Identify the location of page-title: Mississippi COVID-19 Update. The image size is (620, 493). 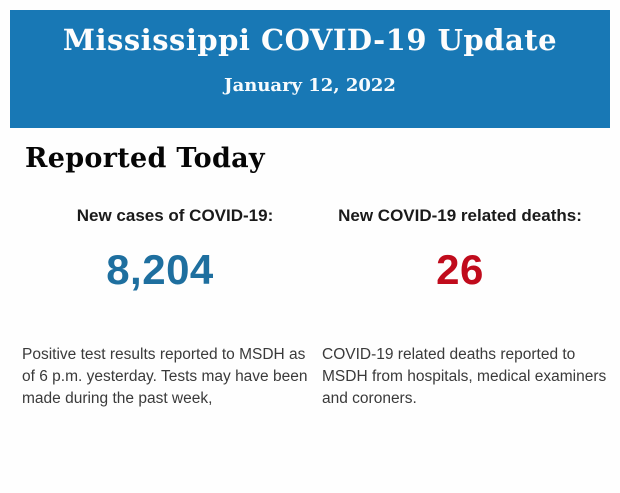
(310, 40).